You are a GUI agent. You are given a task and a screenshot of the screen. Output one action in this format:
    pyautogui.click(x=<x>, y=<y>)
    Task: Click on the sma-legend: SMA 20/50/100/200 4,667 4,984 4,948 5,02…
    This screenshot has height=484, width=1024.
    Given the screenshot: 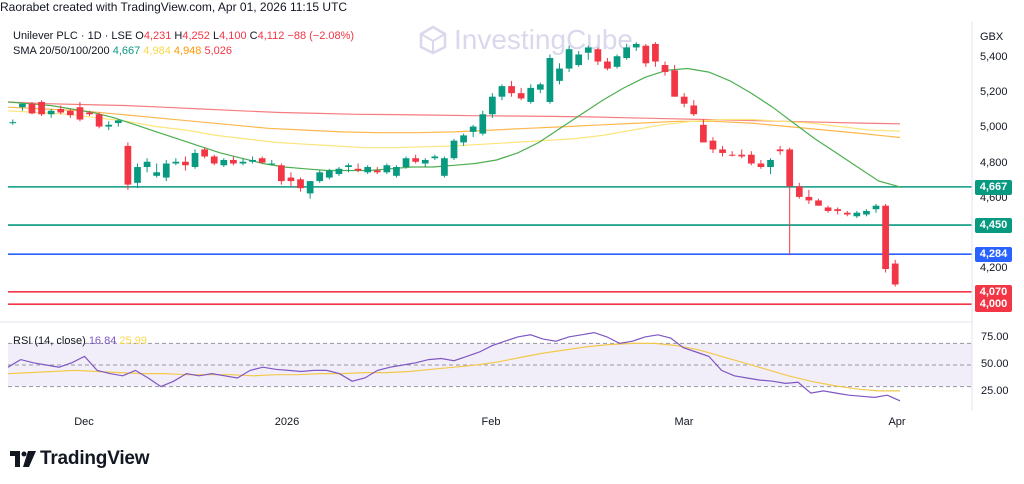 What is the action you would take?
    pyautogui.click(x=122, y=51)
    